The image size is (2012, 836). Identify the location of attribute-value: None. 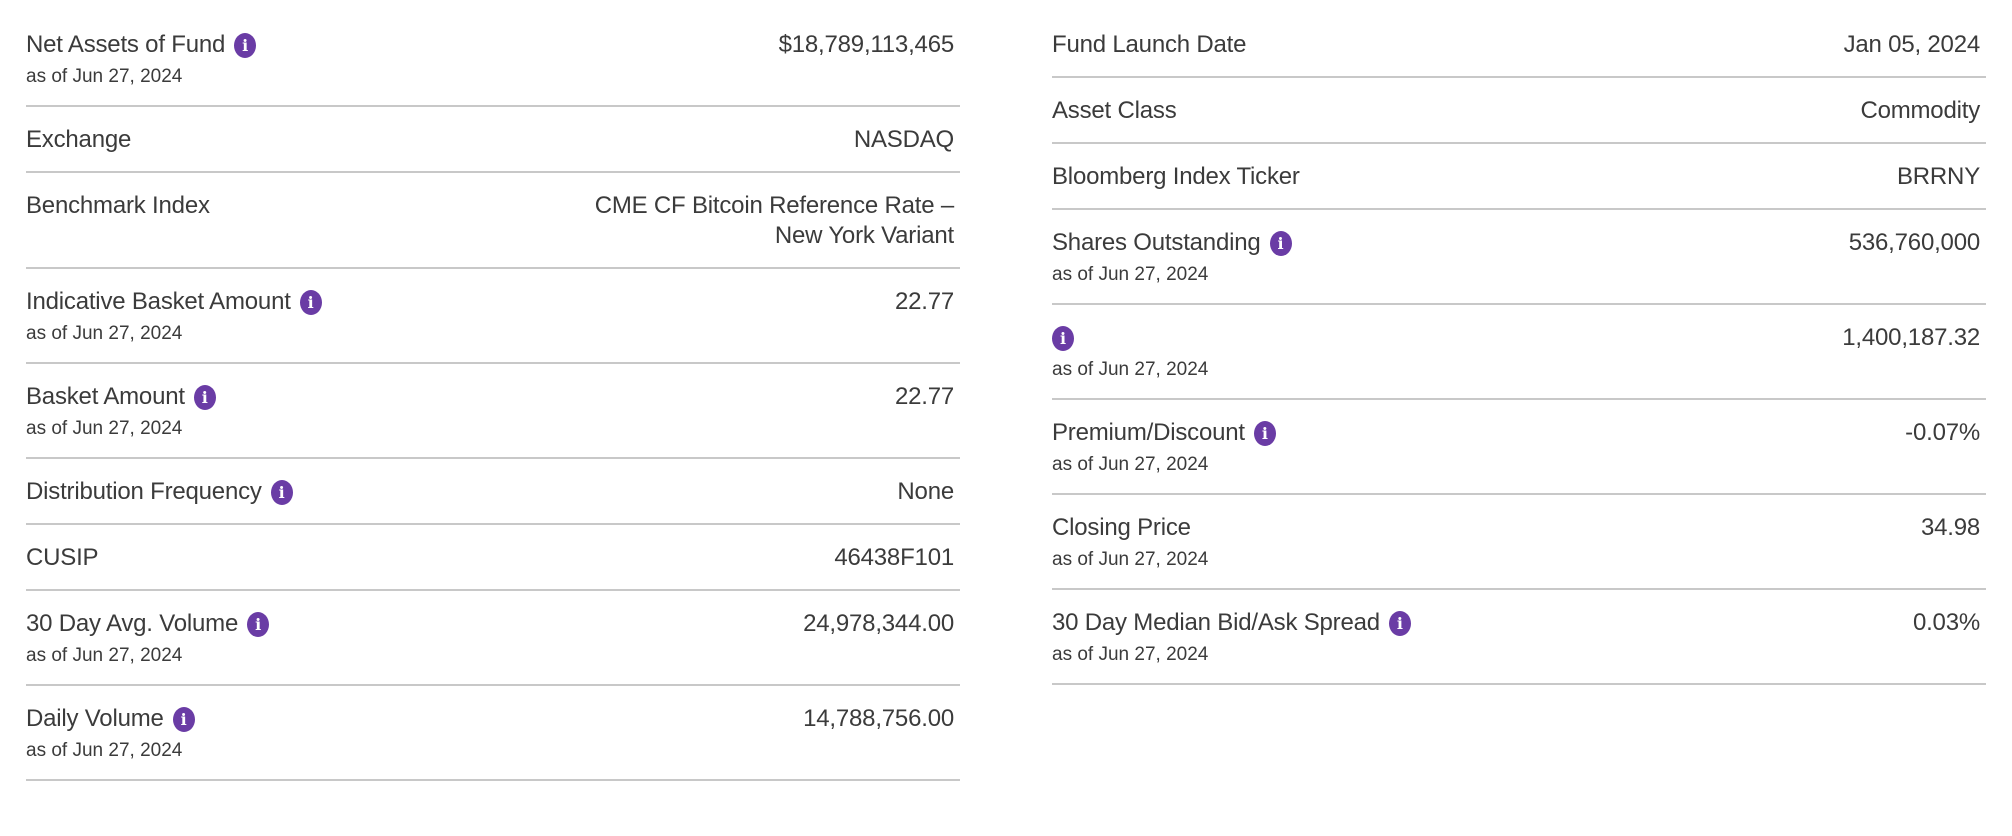
(925, 491).